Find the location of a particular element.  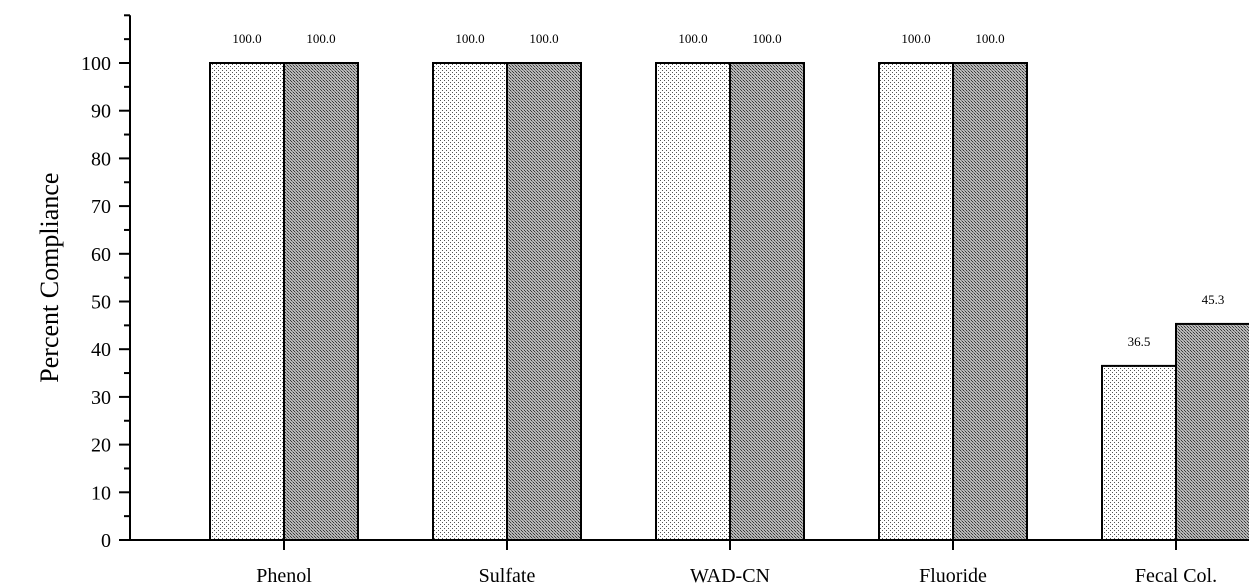

y-tick-label: 70 is located at coordinates (101, 207).